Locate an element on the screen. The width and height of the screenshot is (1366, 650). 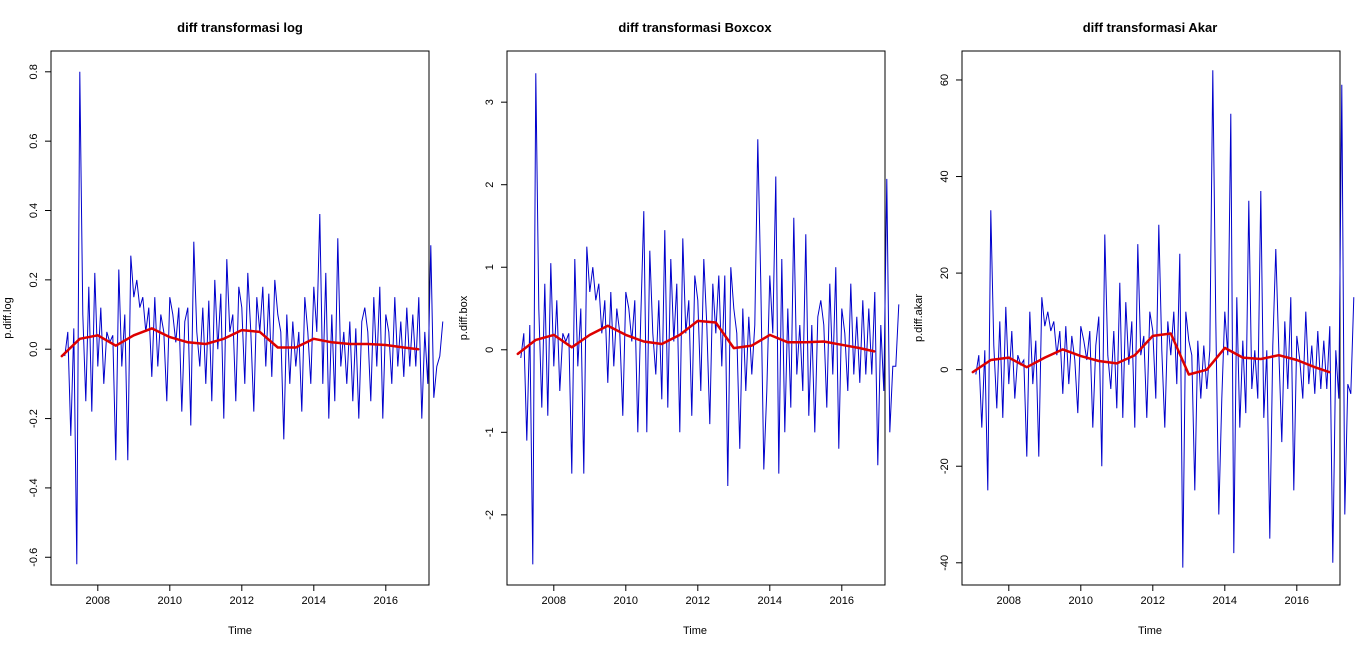
panel-log-x-tick-label: 2008 is located at coordinates (98, 601).